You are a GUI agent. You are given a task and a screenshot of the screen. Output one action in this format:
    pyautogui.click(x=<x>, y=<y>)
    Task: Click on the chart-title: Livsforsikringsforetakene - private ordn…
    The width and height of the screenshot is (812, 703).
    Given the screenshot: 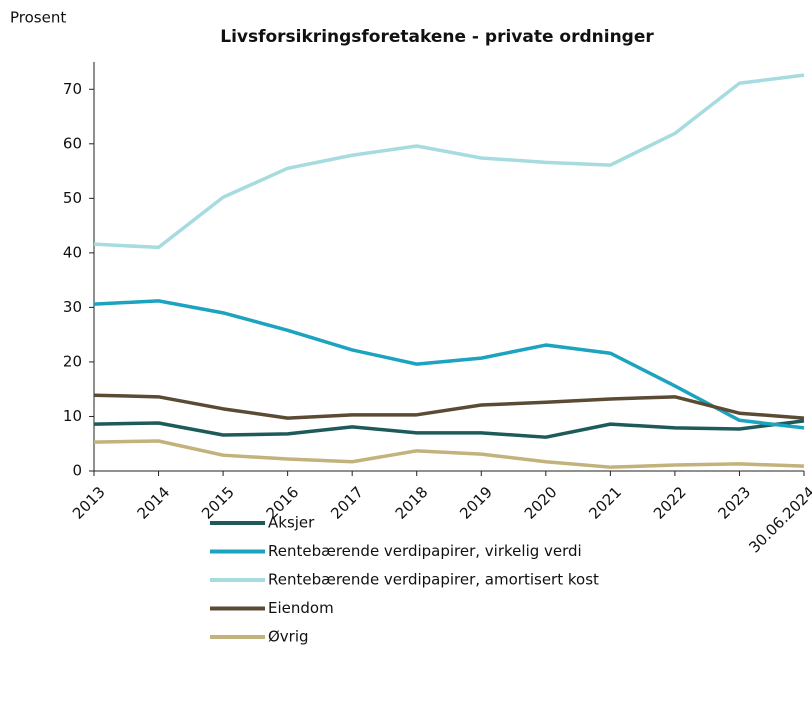 What is the action you would take?
    pyautogui.click(x=437, y=37)
    